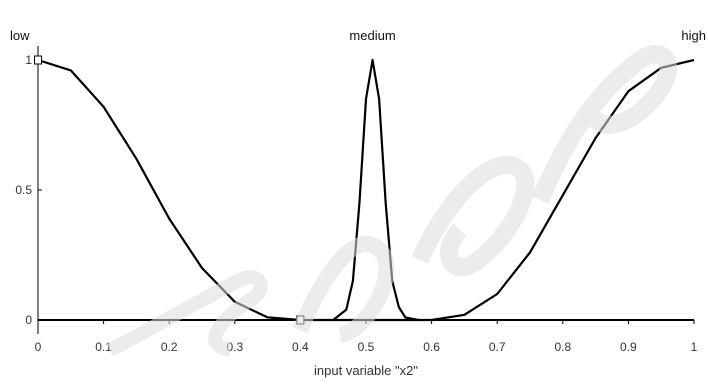 This screenshot has width=708, height=384. Describe the element at coordinates (375, 190) in the screenshot. I see `series-line-medium` at that location.